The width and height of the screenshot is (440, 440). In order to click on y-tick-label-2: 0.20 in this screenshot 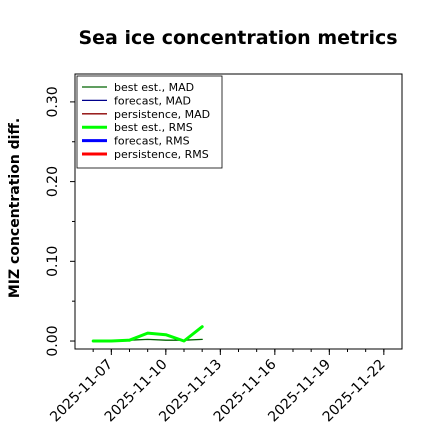, I will do `click(53, 181)`.